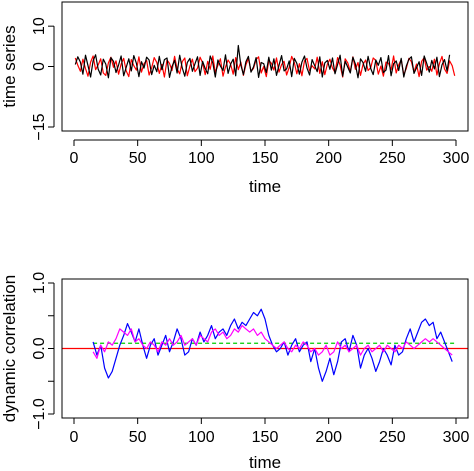 Image resolution: width=474 pixels, height=471 pixels. Describe the element at coordinates (9, 348) in the screenshot. I see `y-axis-label: dynamic correlation` at that location.